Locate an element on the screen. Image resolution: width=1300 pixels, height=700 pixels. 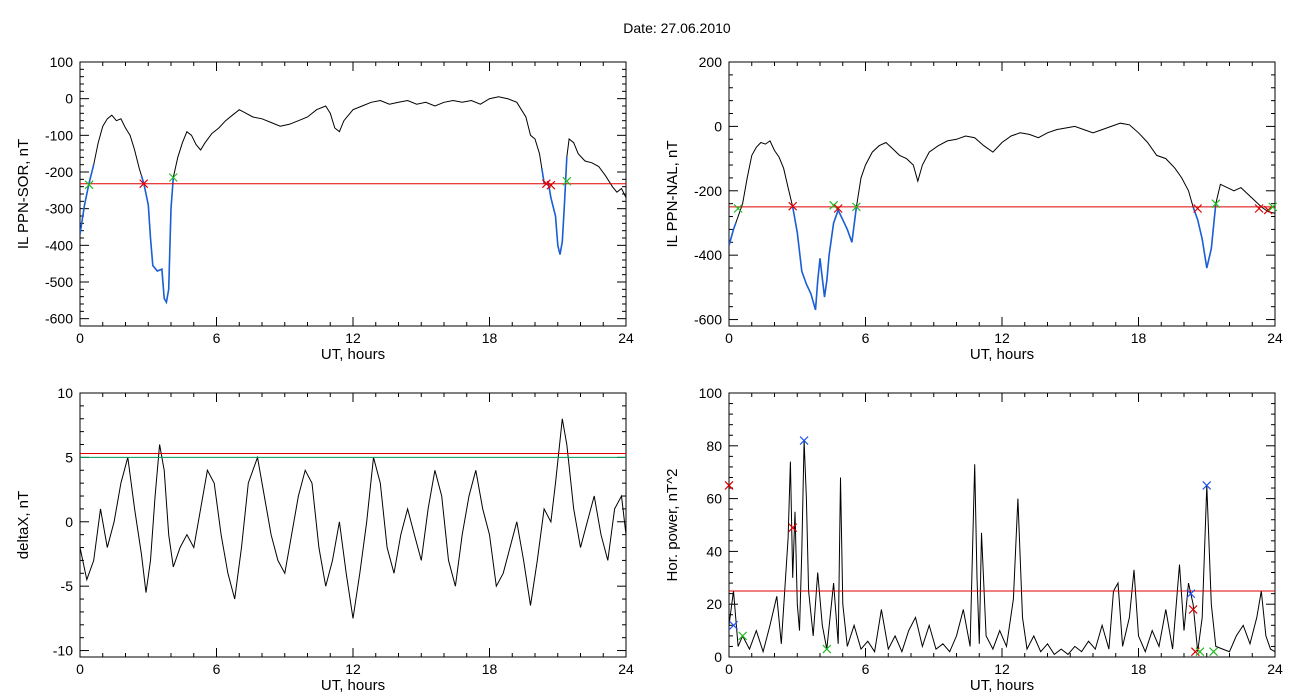
y-axis-label: IL PPN-NAL, nT is located at coordinates (672, 194).